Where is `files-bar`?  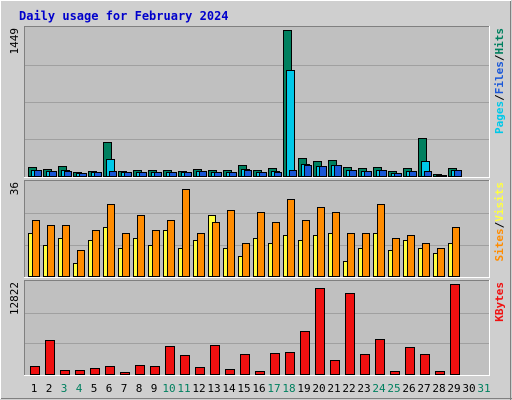
files-bar is located at coordinates (290, 123).